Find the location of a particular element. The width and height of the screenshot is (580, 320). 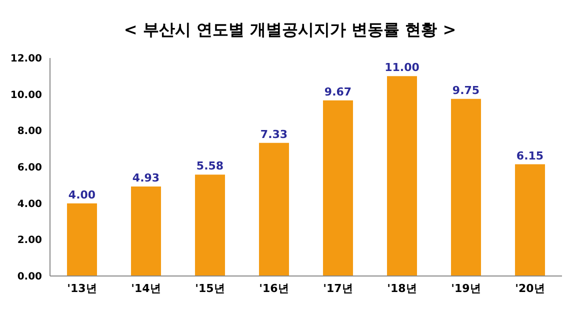

data-label: 4.93 is located at coordinates (146, 177).